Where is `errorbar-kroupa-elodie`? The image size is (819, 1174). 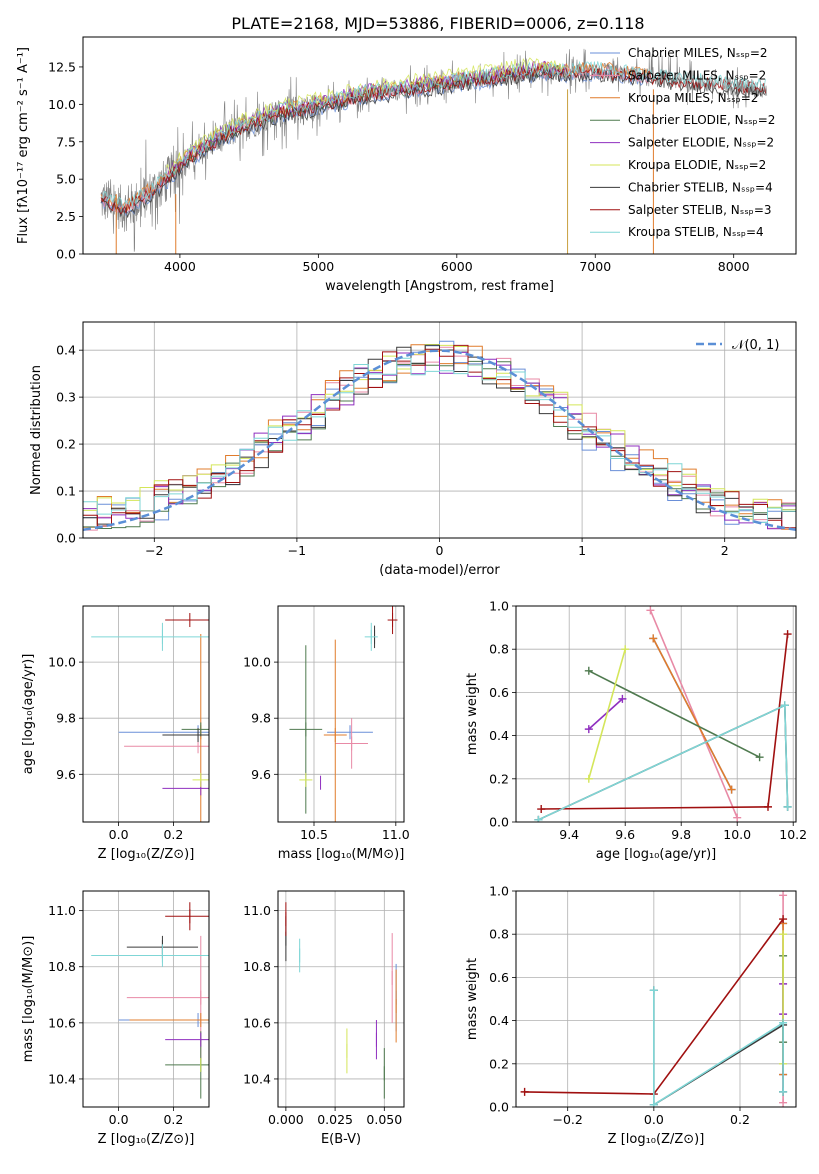 errorbar-kroupa-elodie is located at coordinates (200, 779).